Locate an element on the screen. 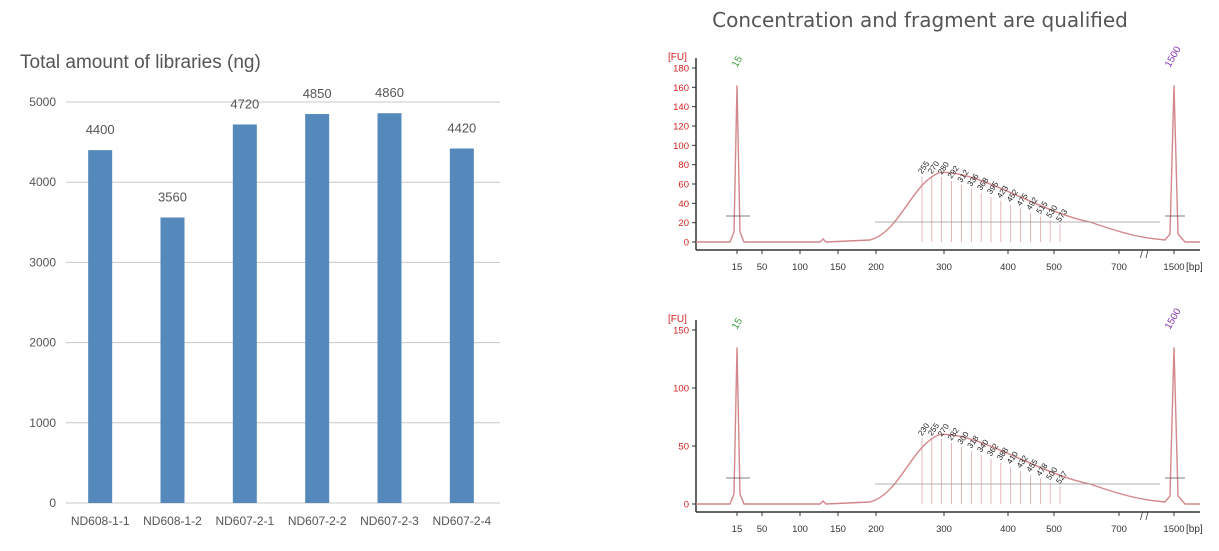  y-tick-label: 180 is located at coordinates (681, 69).